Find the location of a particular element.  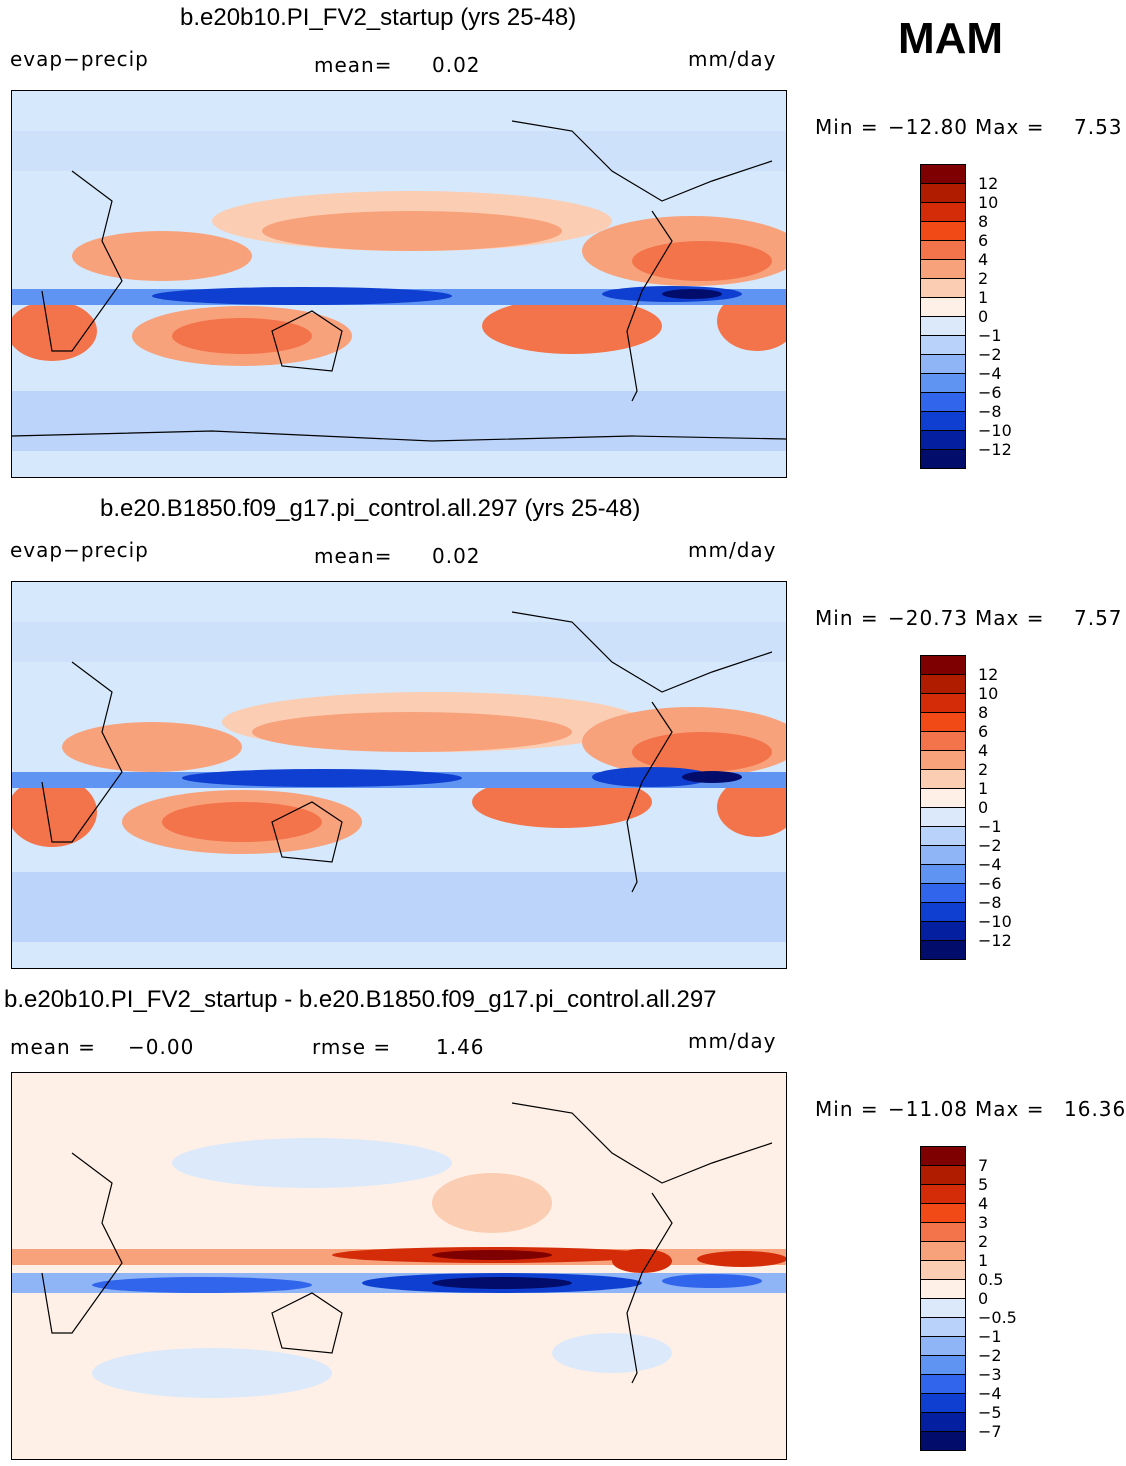

panel-3-max-label: Max = is located at coordinates (1010, 1109).